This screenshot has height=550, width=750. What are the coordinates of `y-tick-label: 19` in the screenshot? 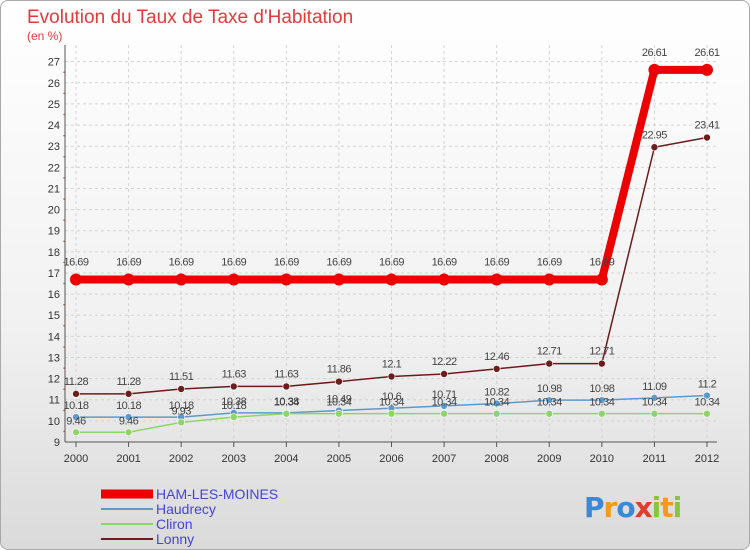 It's located at (54, 232).